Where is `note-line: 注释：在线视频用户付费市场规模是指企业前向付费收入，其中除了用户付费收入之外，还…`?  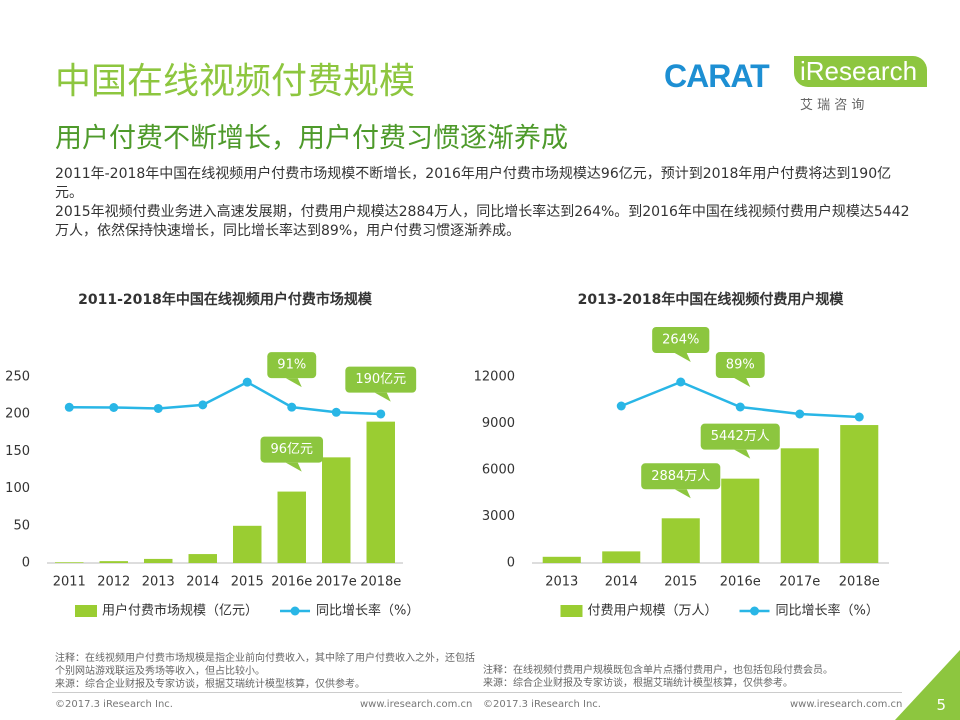
note-line: 注释：在线视频用户付费市场规模是指企业前向付费收入，其中除了用户付费收入之外，还… is located at coordinates (265, 665).